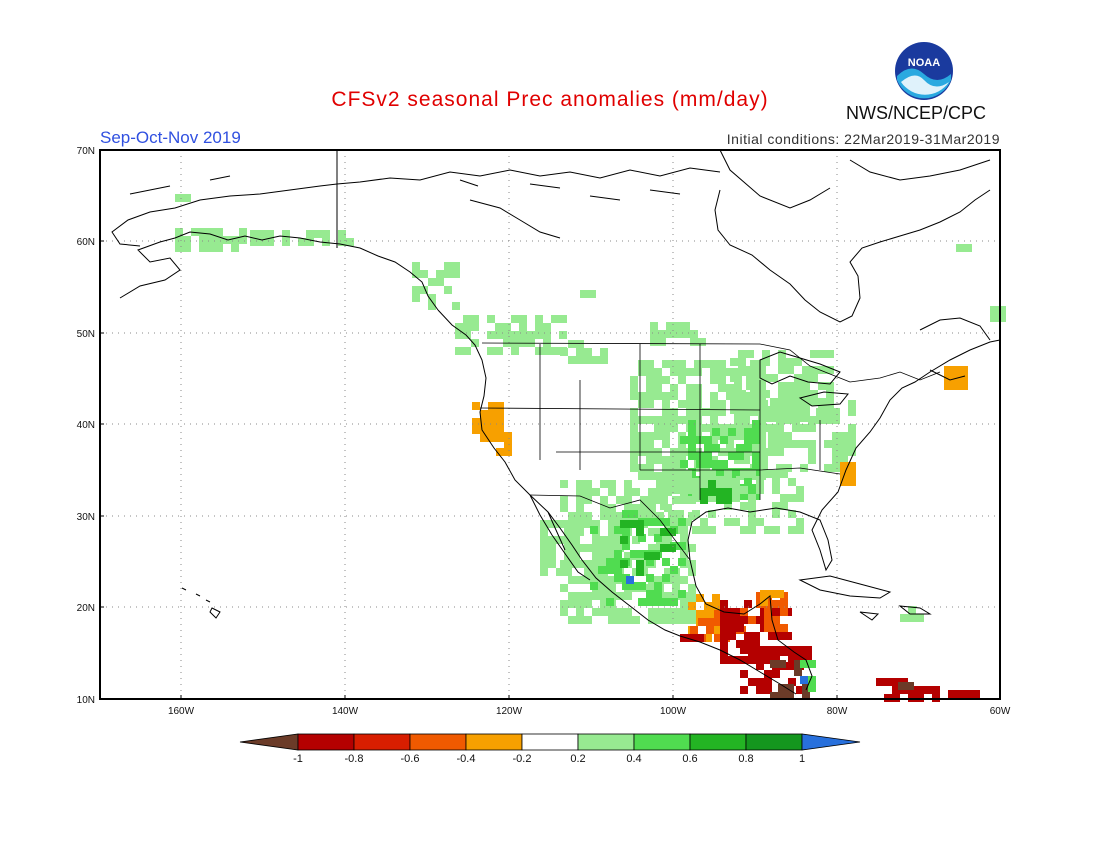 This screenshot has height=850, width=1100. I want to click on lat-tick-label: 60N, so click(86, 242).